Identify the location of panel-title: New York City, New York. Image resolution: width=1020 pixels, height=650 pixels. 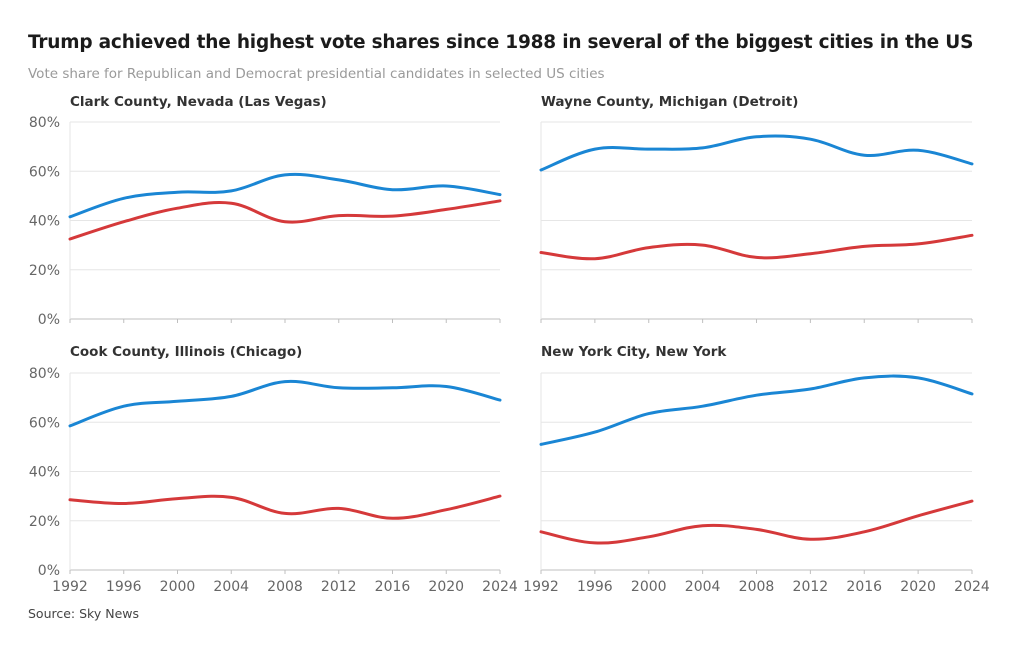
(634, 352).